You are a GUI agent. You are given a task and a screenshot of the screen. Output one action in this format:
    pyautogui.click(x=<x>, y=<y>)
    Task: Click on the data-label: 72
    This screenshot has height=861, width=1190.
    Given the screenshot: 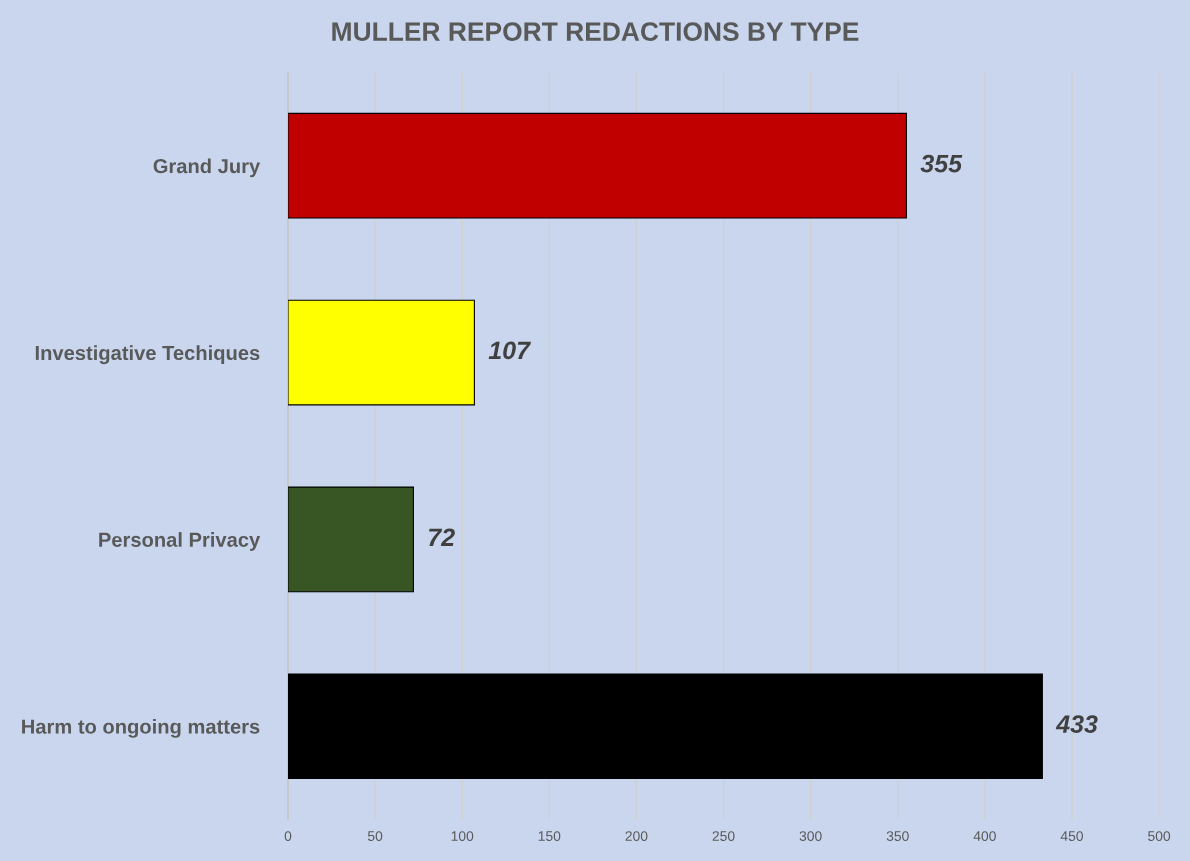 What is the action you would take?
    pyautogui.click(x=442, y=537)
    